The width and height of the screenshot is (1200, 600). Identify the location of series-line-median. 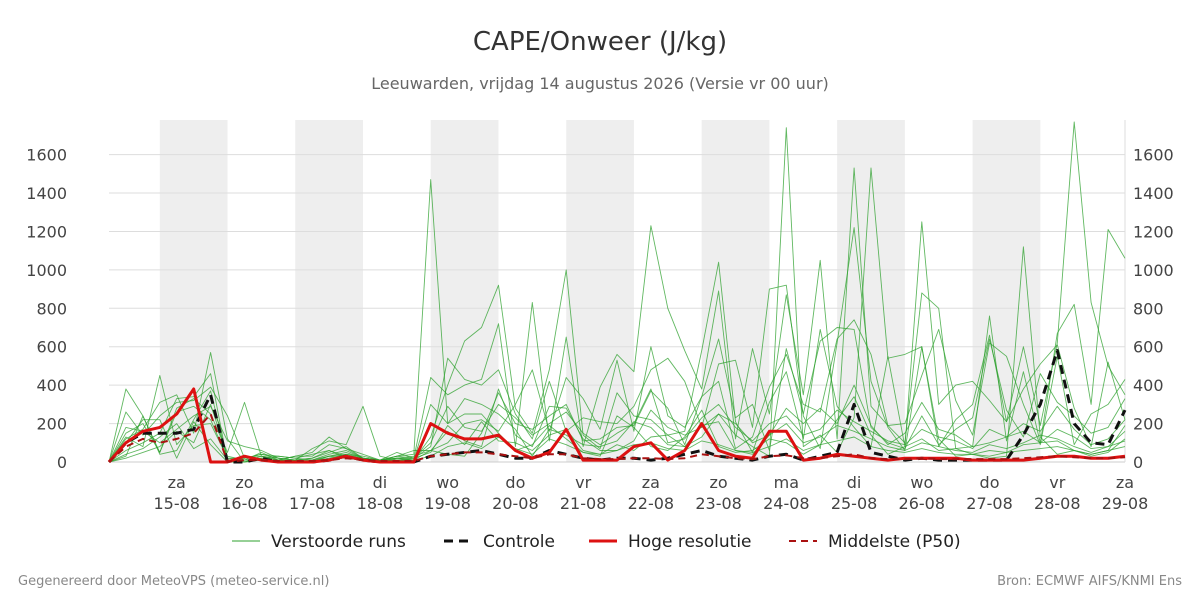
(617, 438).